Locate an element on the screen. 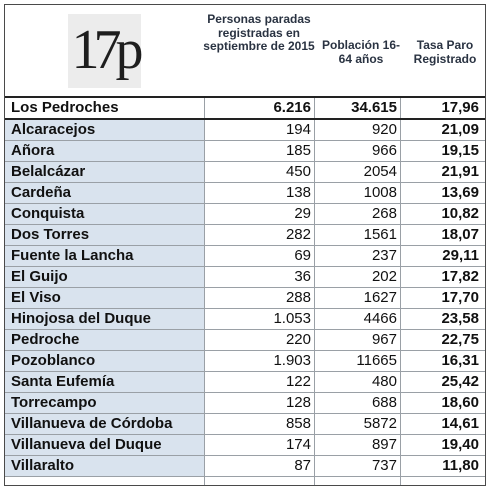 Image resolution: width=492 pixels, height=490 pixels. municipality-name: Pozoblanco is located at coordinates (104, 361).